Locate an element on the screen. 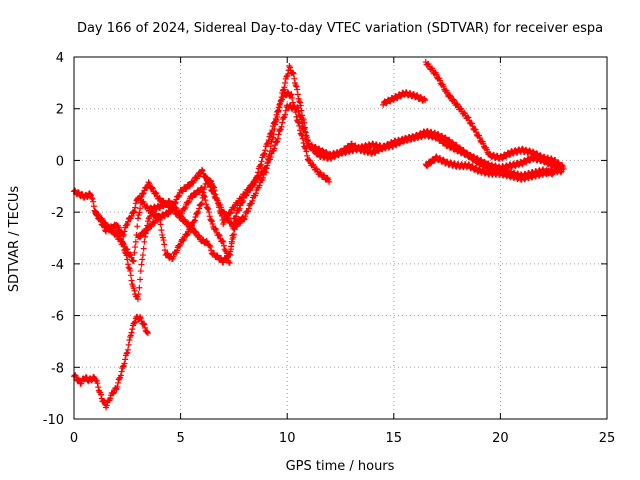 The image size is (640, 480). x-axis-label: GPS time / hours is located at coordinates (340, 466).